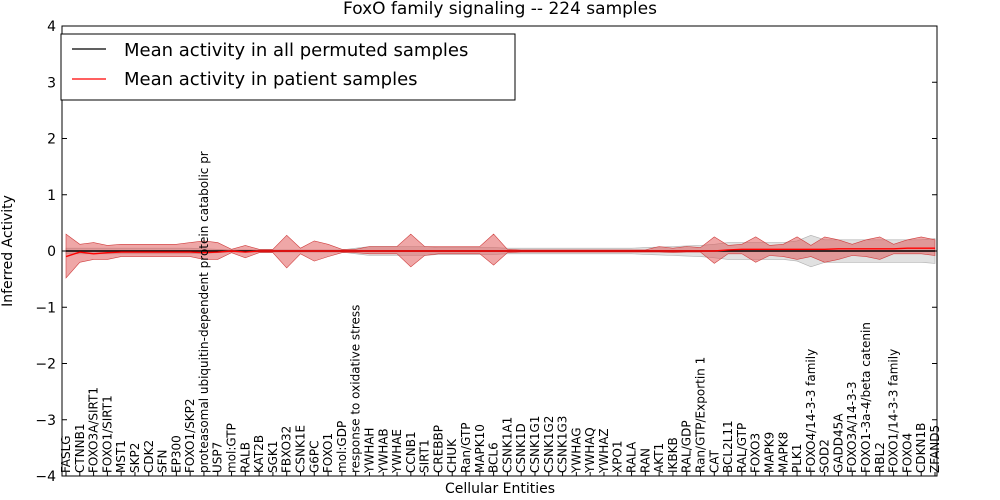 The width and height of the screenshot is (1000, 500). What do you see at coordinates (259, 454) in the screenshot?
I see `x-tick-label: KAT2B` at bounding box center [259, 454].